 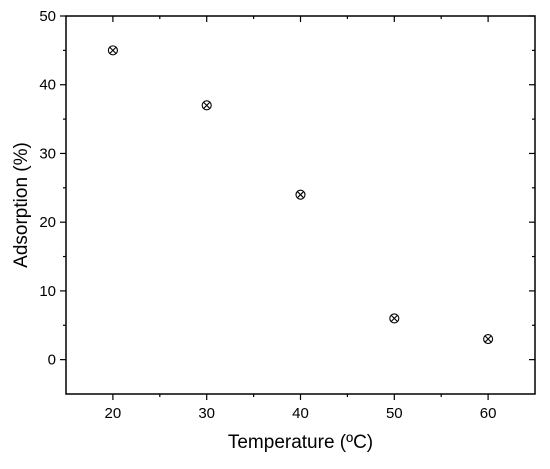 I want to click on x-axis-title: Temperature (ºC), so click(x=300, y=442).